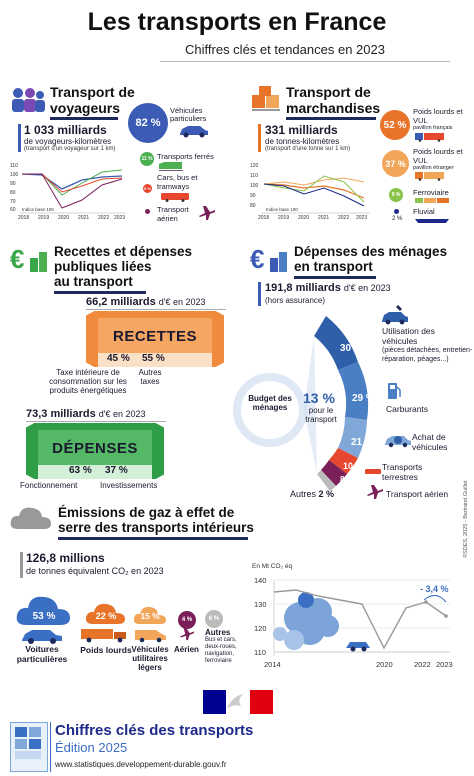  Describe the element at coordinates (312, 494) in the screenshot. I see `menages-autres: Autres 2 %` at that location.